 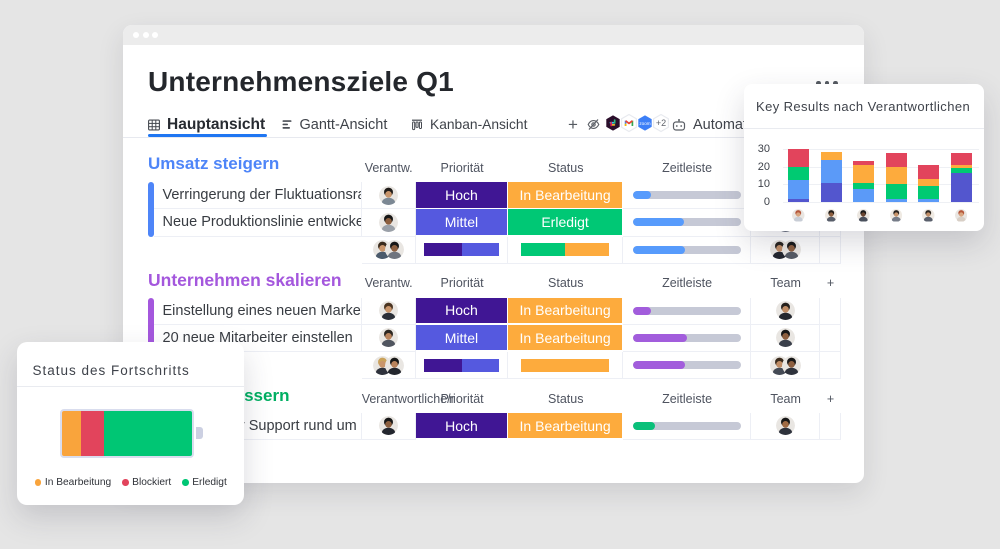 What do you see at coordinates (661, 123) in the screenshot?
I see `svg-text: +2` at bounding box center [661, 123].